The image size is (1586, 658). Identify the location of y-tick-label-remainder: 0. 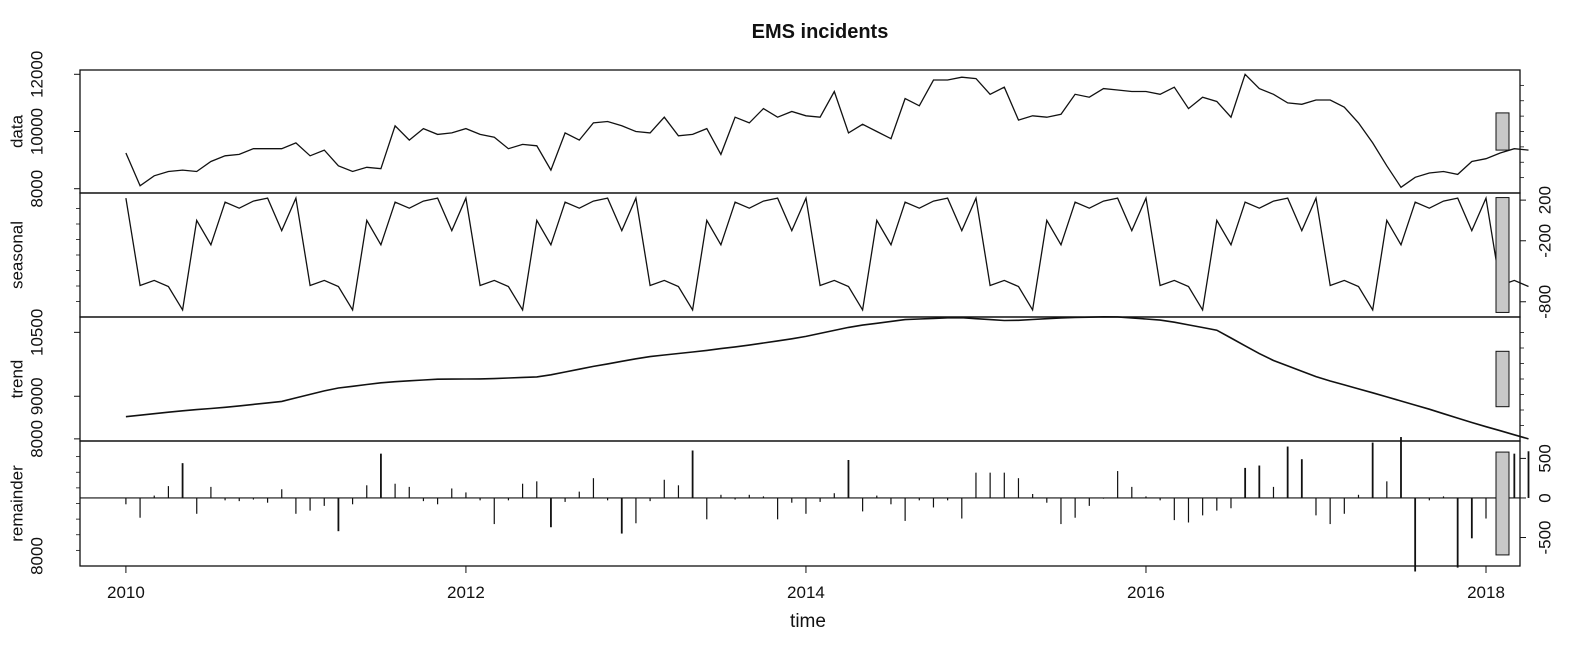
(1544, 497).